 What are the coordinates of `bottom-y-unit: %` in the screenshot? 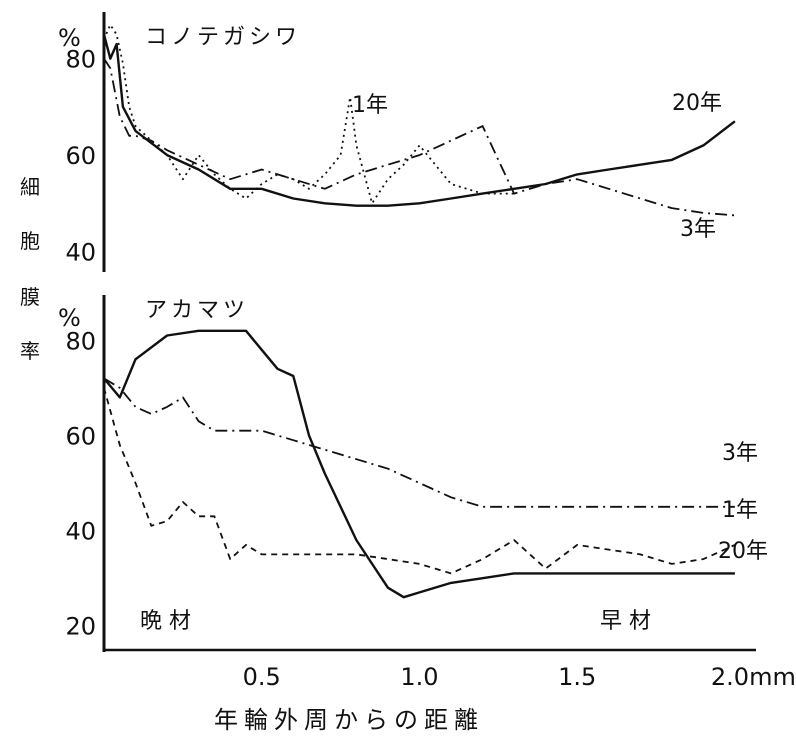 It's located at (69, 318).